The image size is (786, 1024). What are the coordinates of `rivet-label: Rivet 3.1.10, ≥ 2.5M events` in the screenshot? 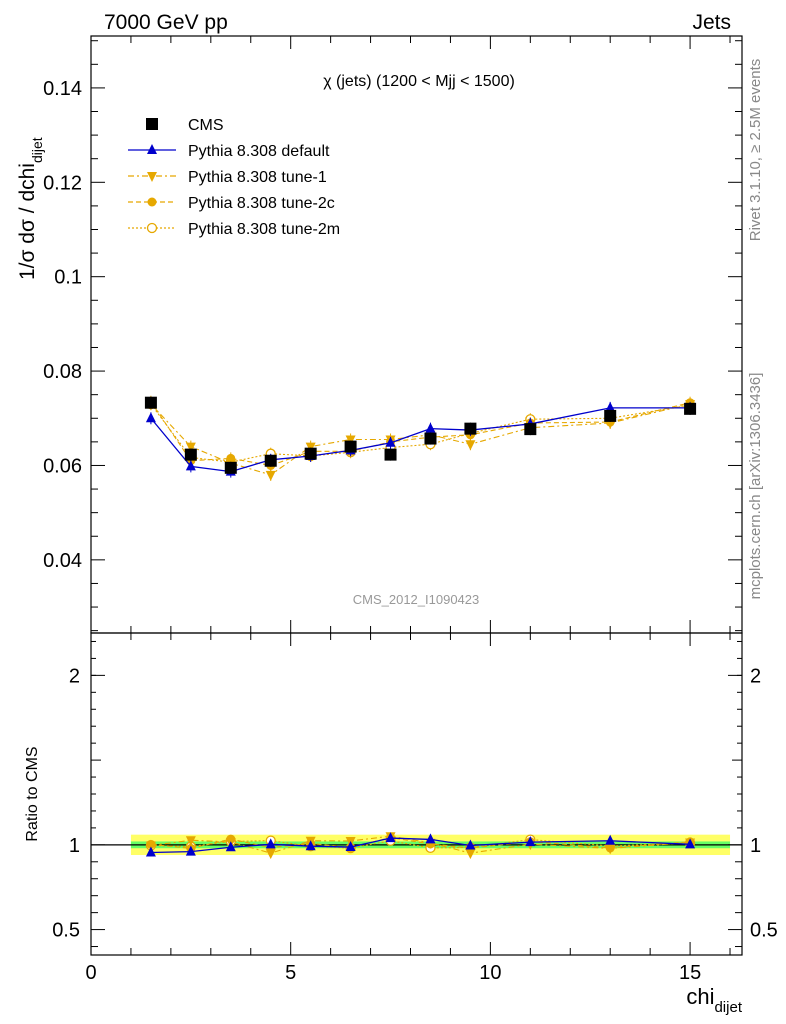 It's located at (755, 150).